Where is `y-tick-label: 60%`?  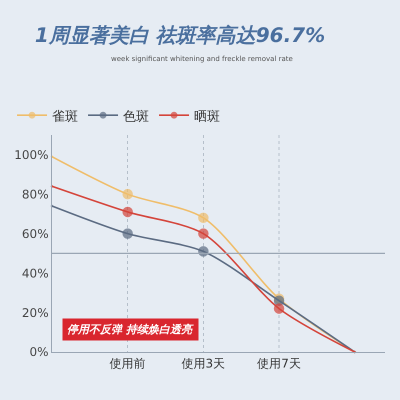 y-tick-label: 60% is located at coordinates (35, 233).